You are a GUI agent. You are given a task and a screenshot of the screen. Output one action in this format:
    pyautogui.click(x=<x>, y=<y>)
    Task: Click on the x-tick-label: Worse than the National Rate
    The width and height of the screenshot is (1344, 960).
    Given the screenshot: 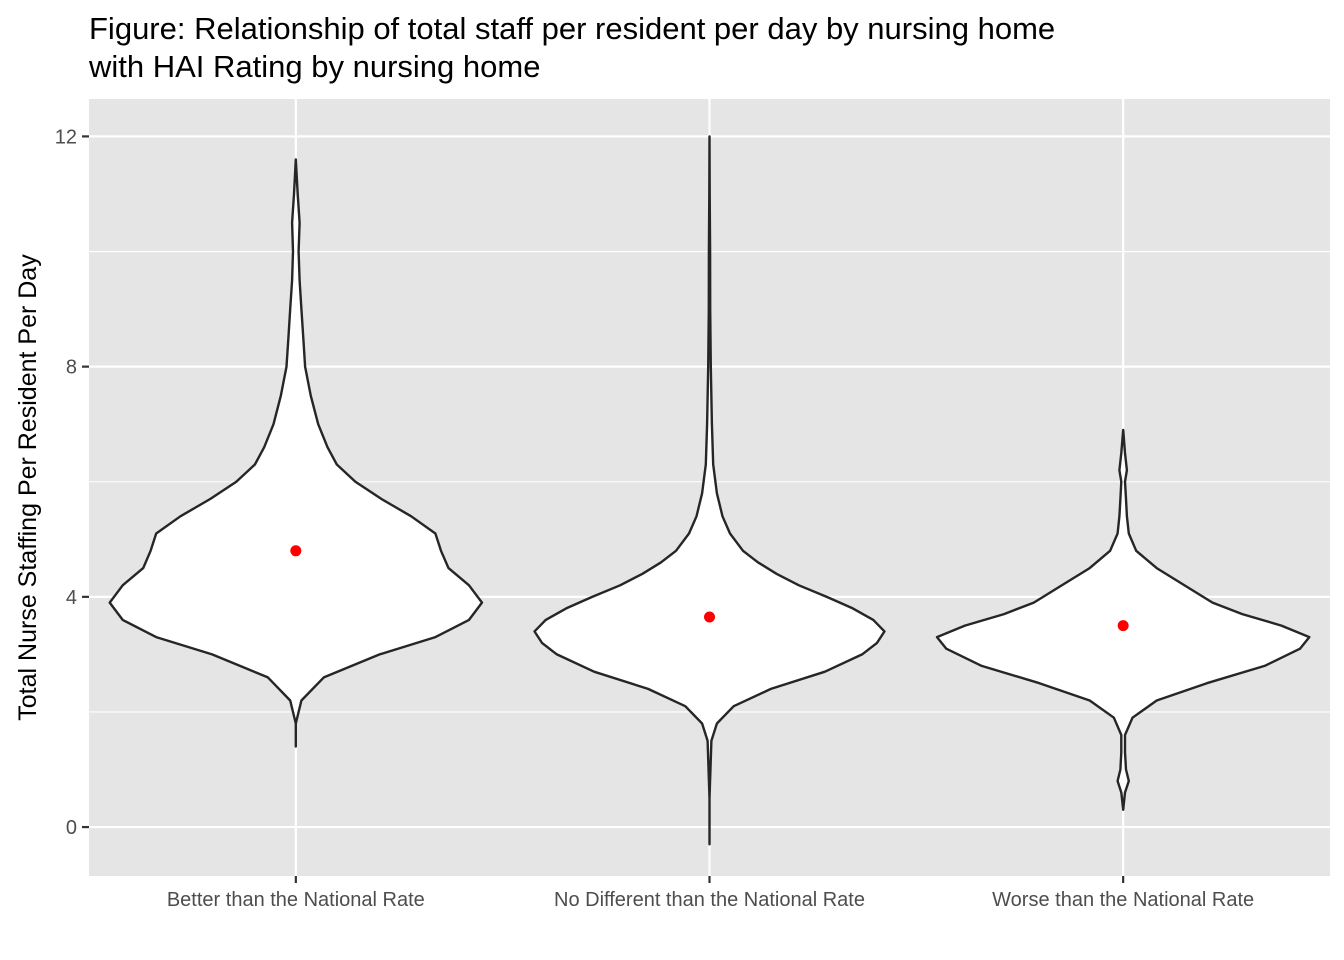 What is the action you would take?
    pyautogui.click(x=1123, y=900)
    